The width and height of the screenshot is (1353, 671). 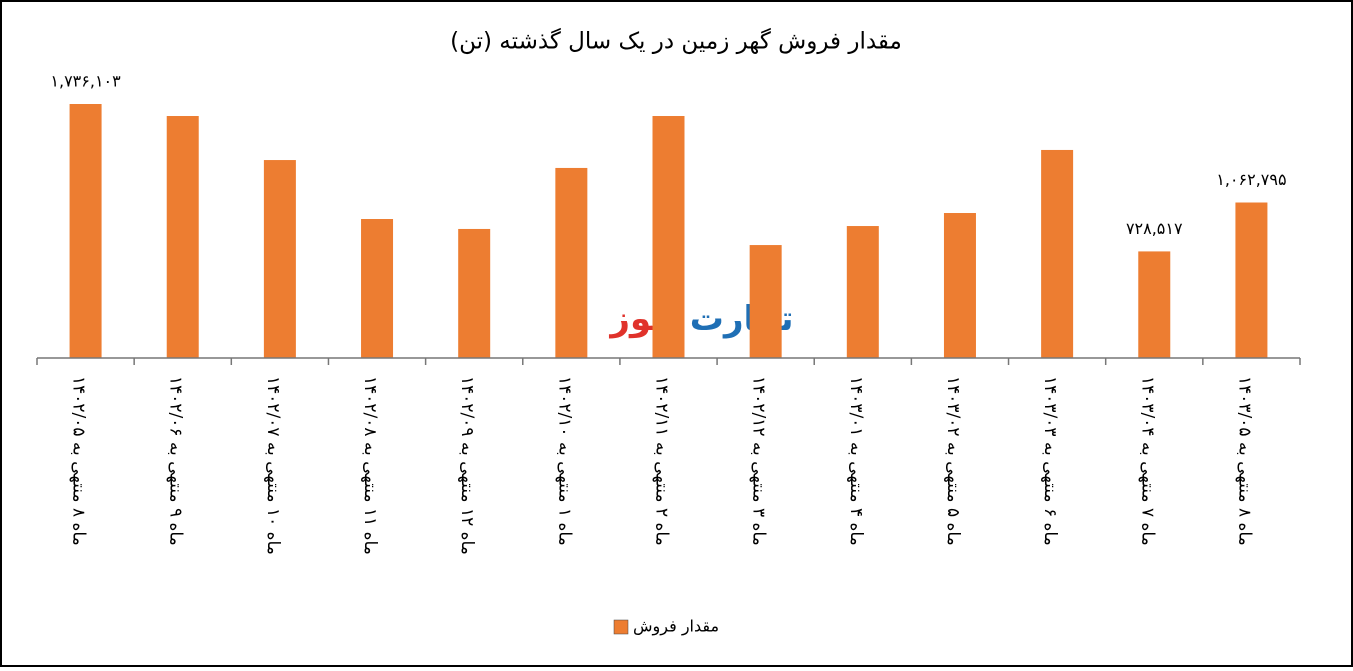 What do you see at coordinates (1154, 228) in the screenshot?
I see `value-label: ۷۲۸,۵۱۷` at bounding box center [1154, 228].